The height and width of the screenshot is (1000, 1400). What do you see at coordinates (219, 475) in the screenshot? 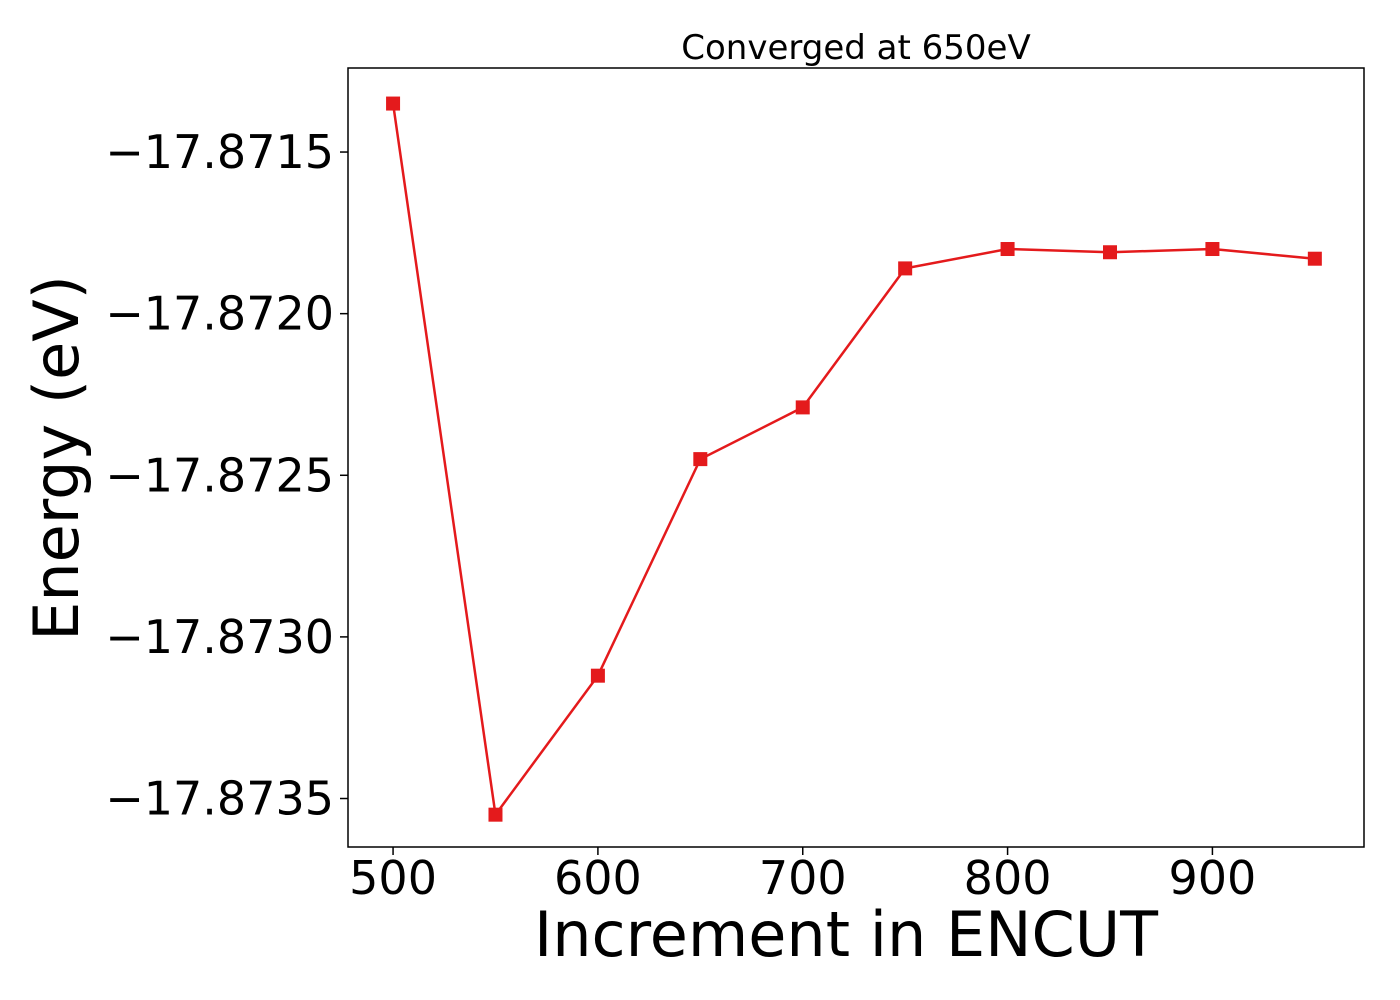
I see `y-tick-label: −17.8725` at bounding box center [219, 475].